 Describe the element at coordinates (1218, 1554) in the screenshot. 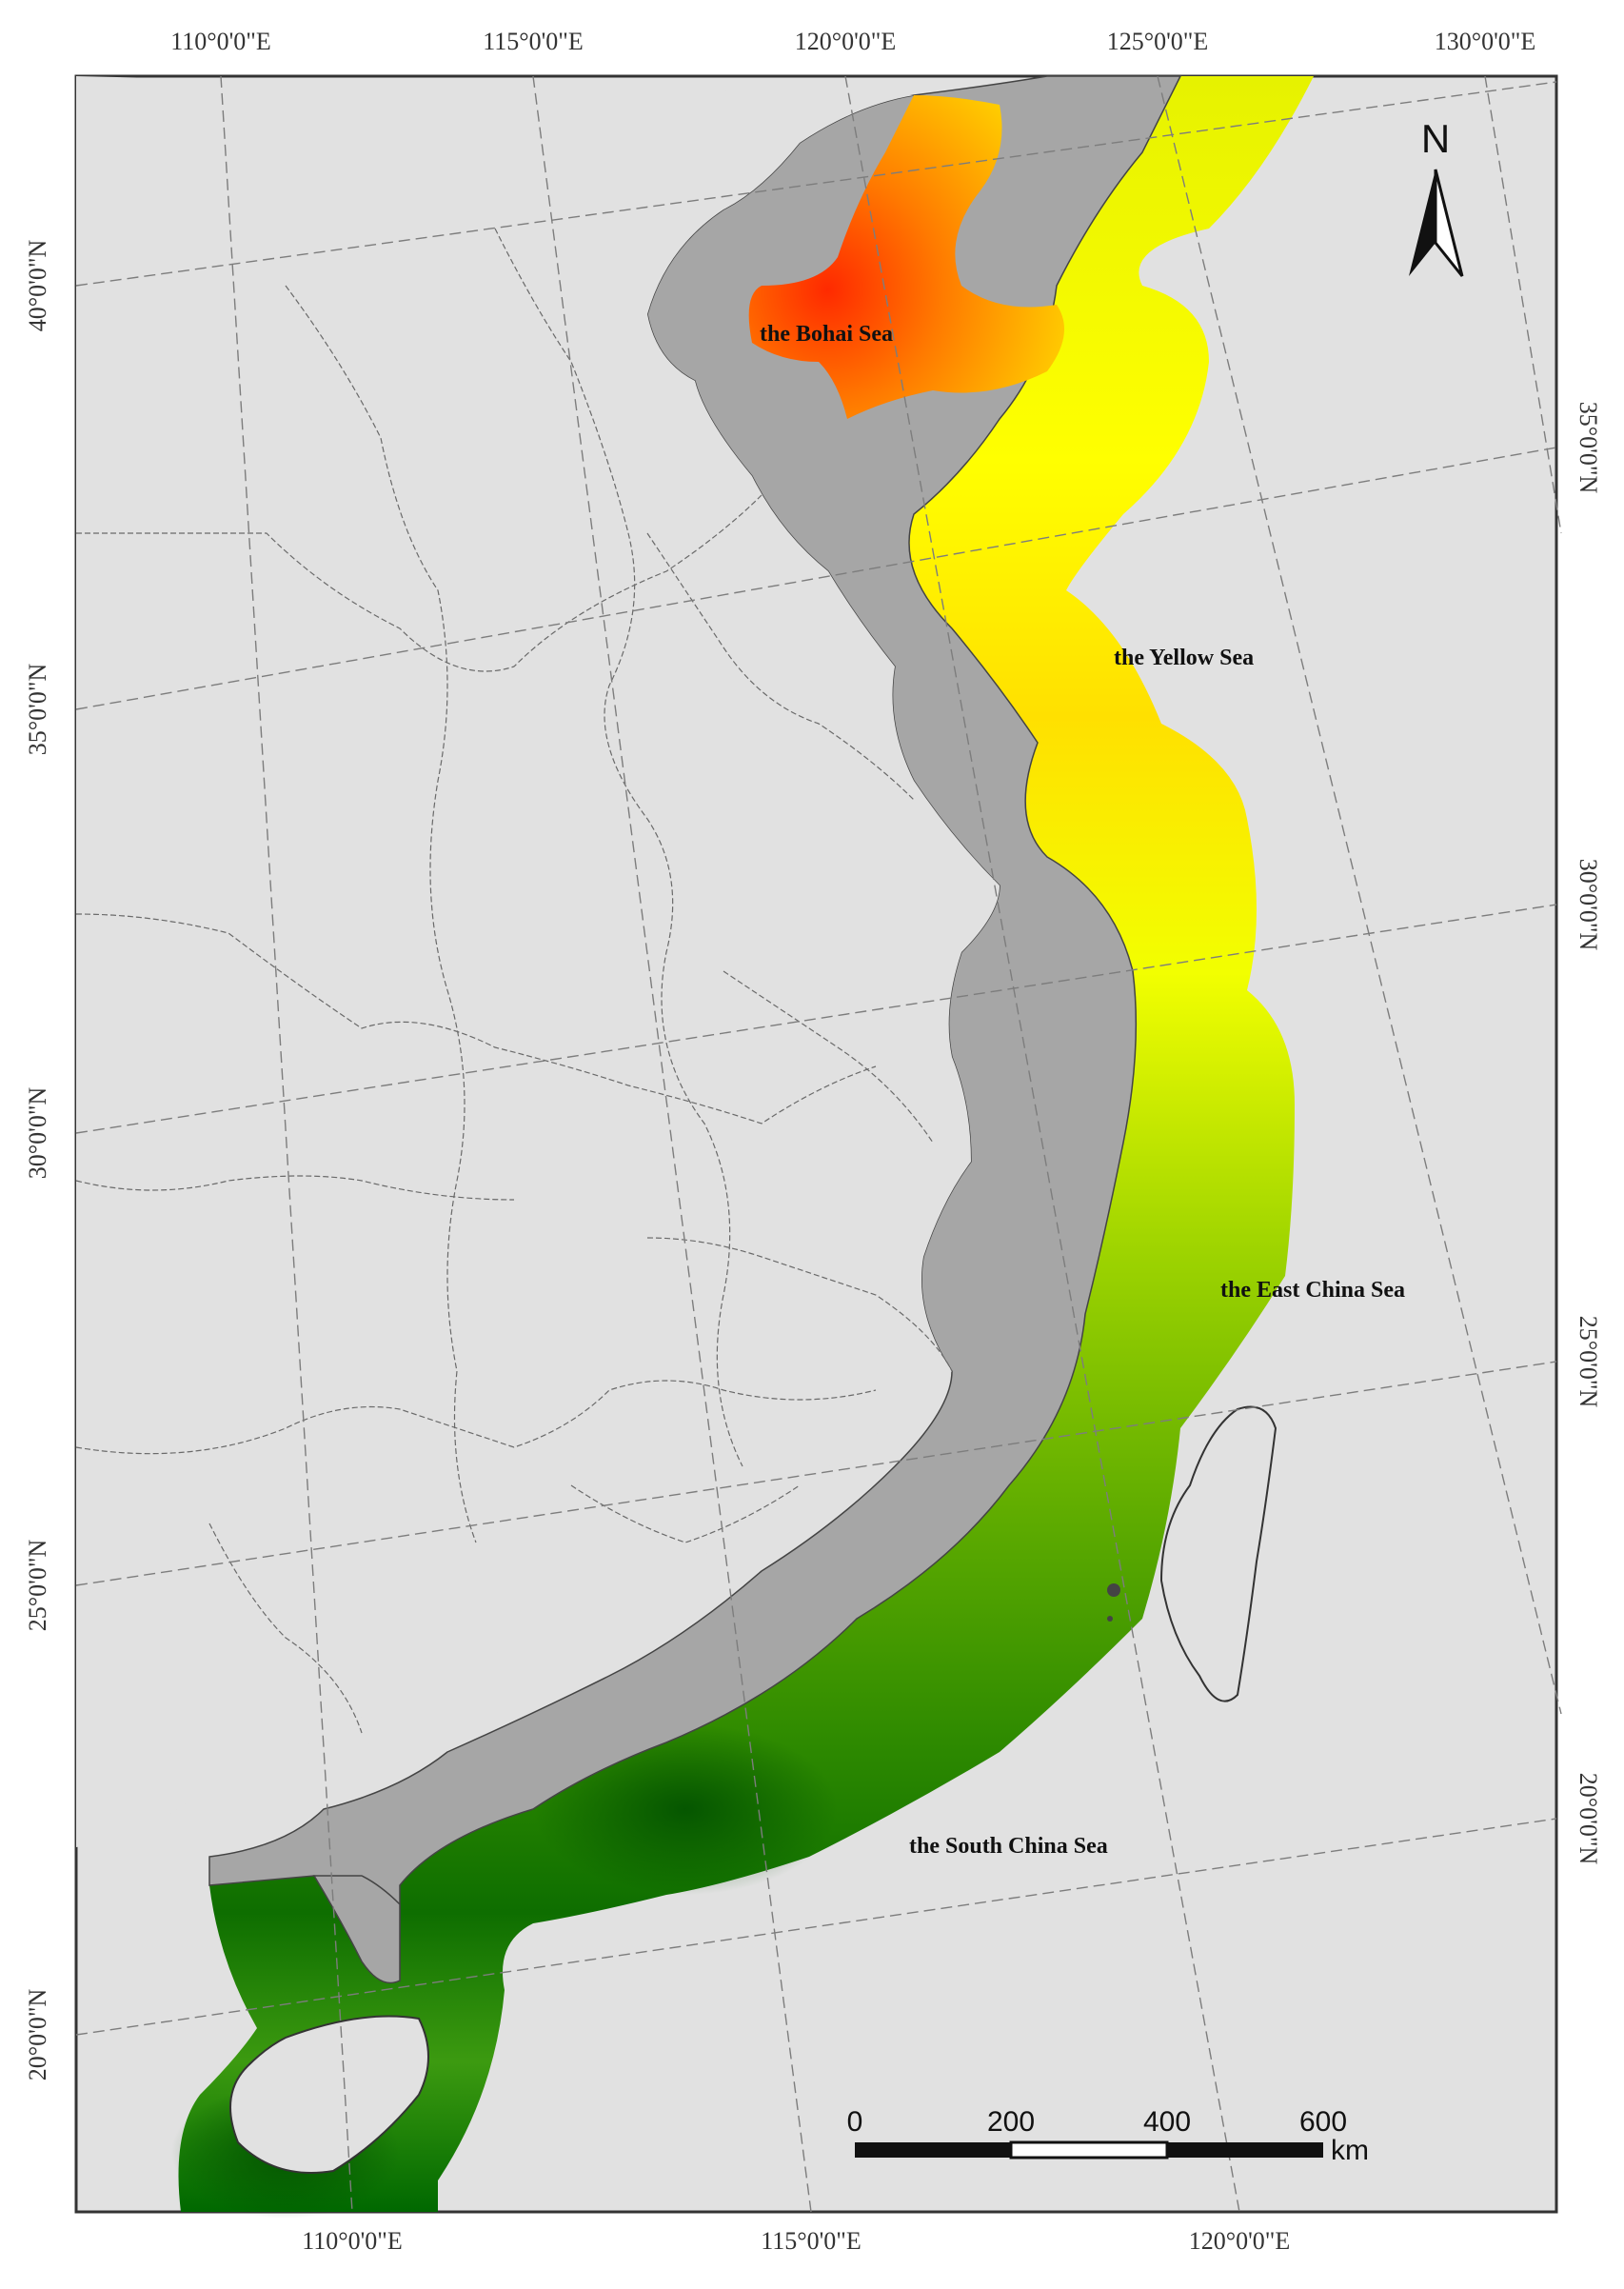

I see `taiwan-island` at that location.